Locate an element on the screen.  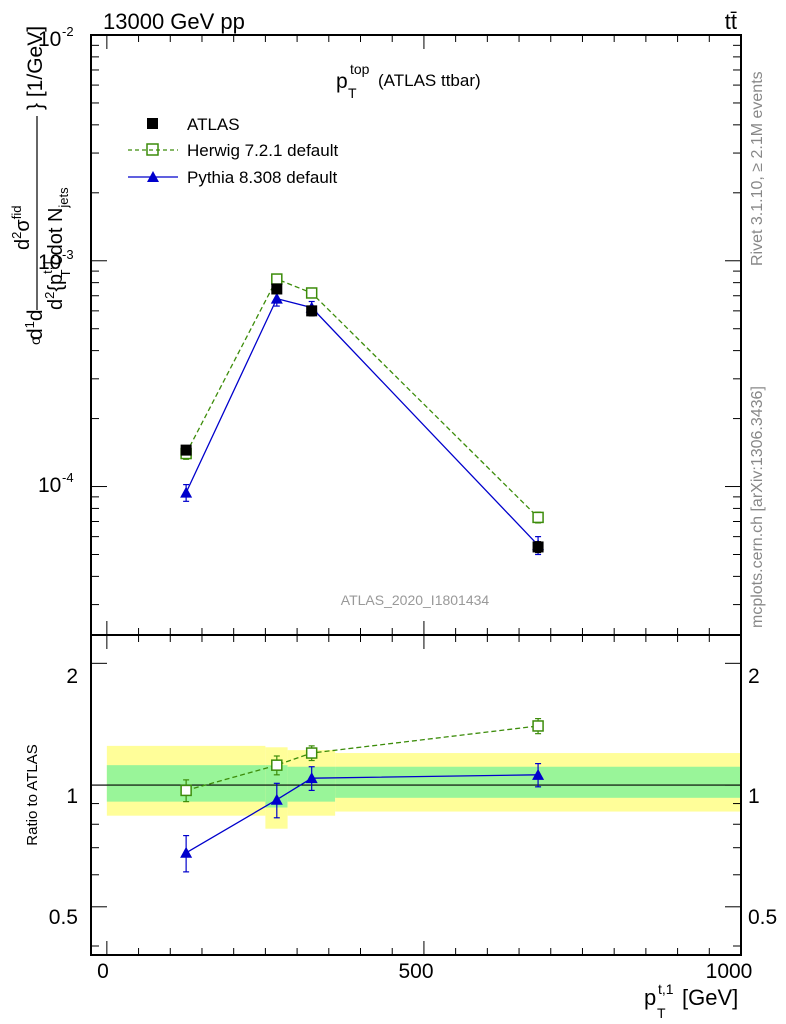
analysis-tag: ATLAS_2020_I1801434 is located at coordinates (415, 600).